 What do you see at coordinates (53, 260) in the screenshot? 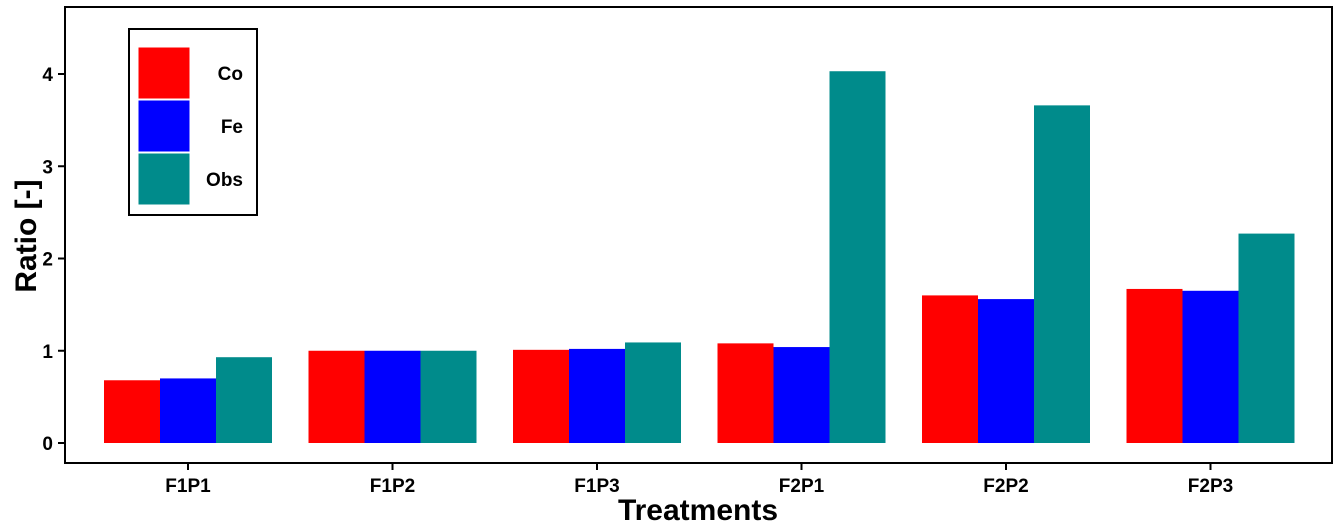
I see `y-axis: 0 1 2 3 4` at bounding box center [53, 260].